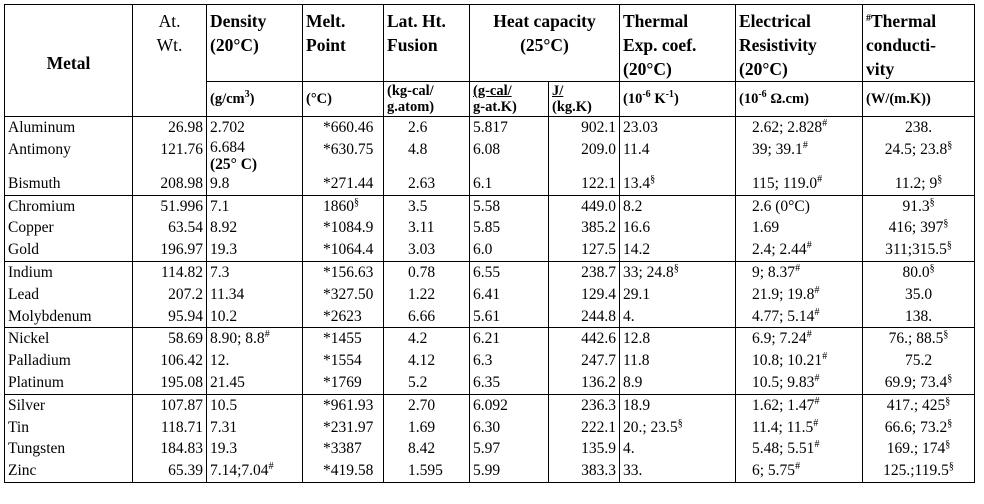  I want to click on density-cell: 9.8, so click(254, 184).